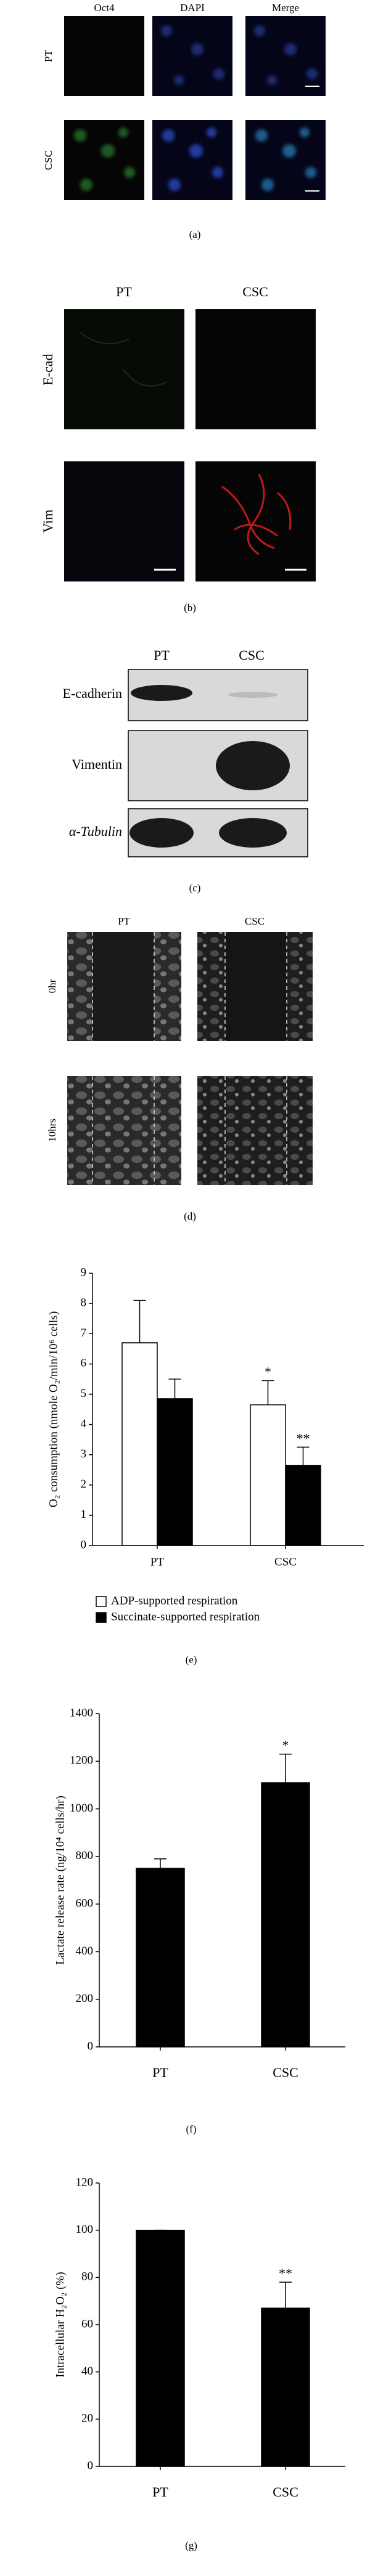  What do you see at coordinates (85, 2229) in the screenshot?
I see `y-tick-label: 100` at bounding box center [85, 2229].